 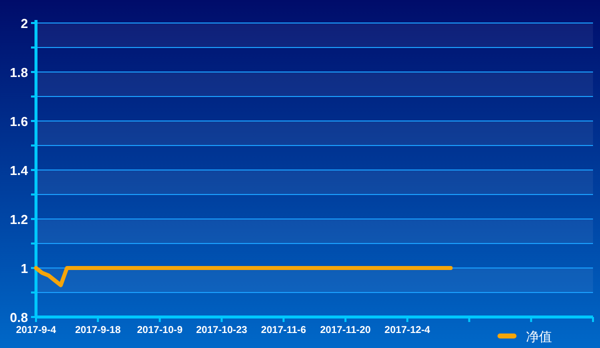 What do you see at coordinates (19, 170) in the screenshot?
I see `y-tick-label: 1.4` at bounding box center [19, 170].